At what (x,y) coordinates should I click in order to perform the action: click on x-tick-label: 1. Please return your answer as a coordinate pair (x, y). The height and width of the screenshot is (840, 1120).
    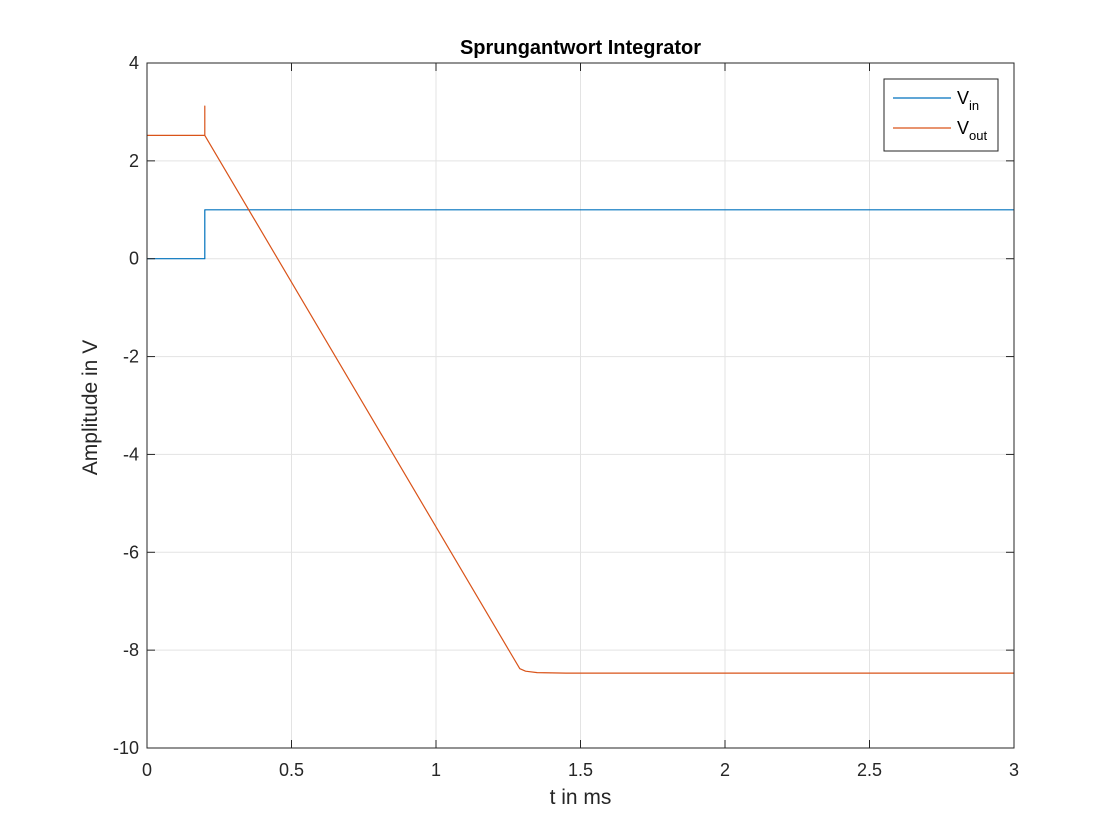
    Looking at the image, I should click on (436, 770).